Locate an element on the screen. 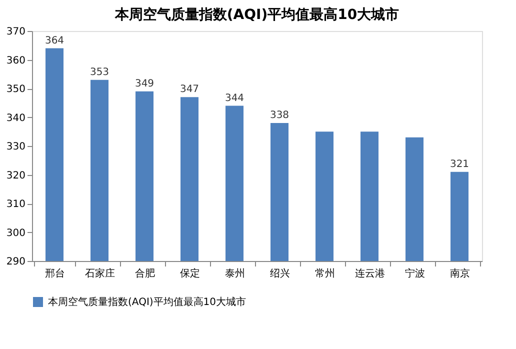  x-tick-label: 连云港 is located at coordinates (370, 274).